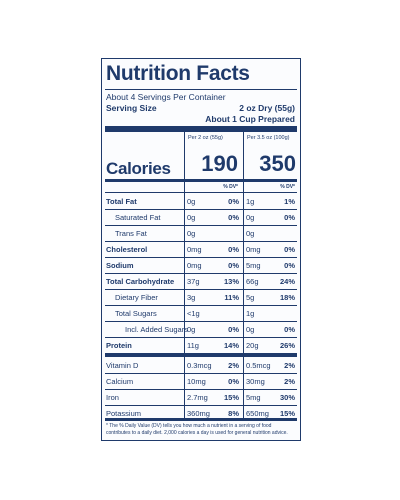  What do you see at coordinates (119, 345) in the screenshot?
I see `nutrient-name: Protein` at bounding box center [119, 345].